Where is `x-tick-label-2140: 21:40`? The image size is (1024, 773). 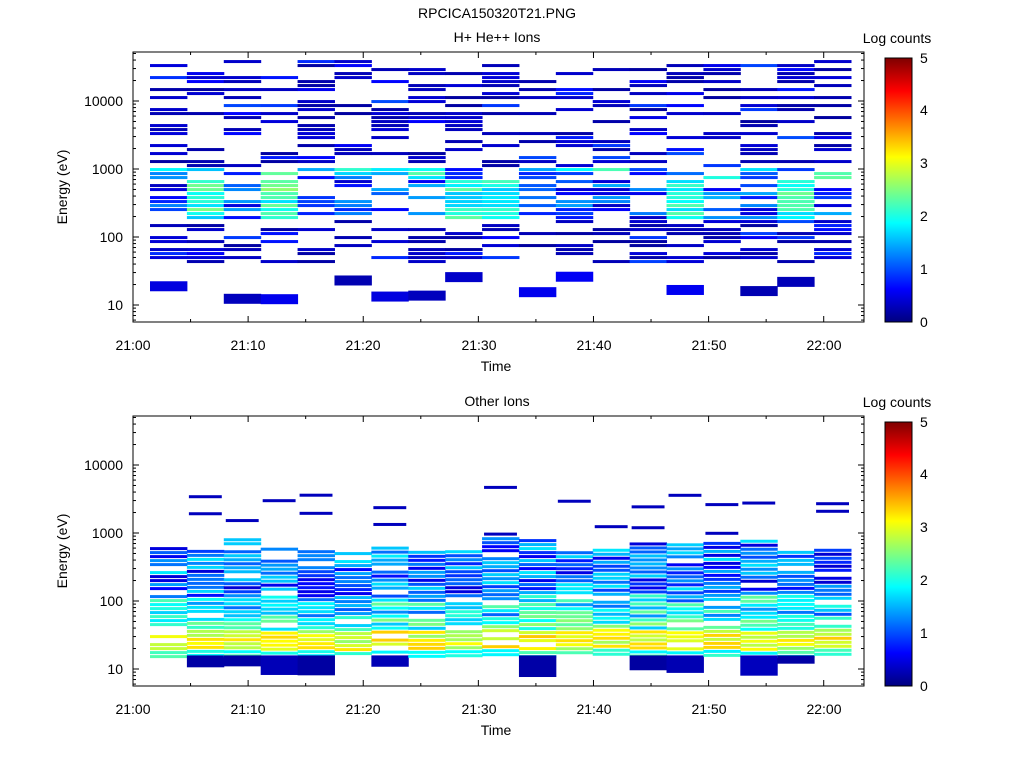 x-tick-label-2140: 21:40 is located at coordinates (593, 709).